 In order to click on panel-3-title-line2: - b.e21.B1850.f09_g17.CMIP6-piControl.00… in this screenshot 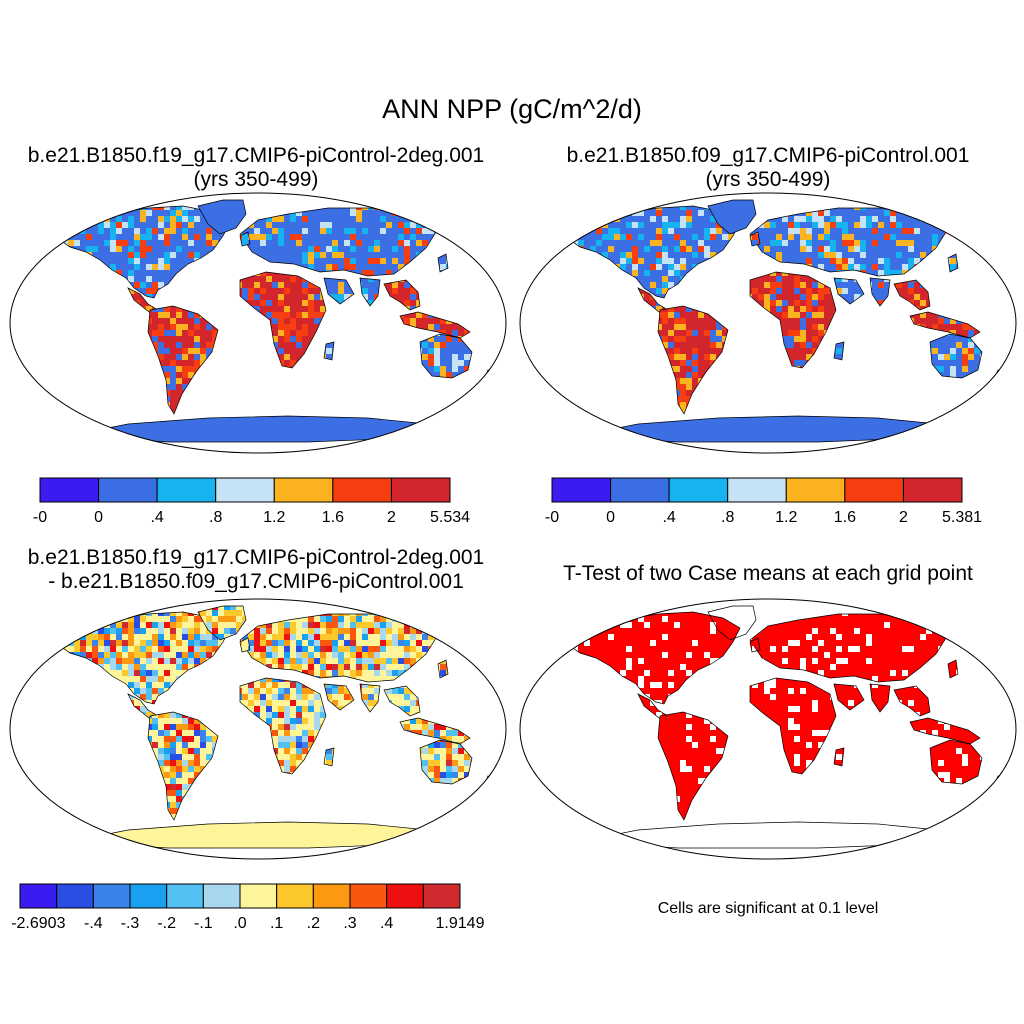, I will do `click(256, 581)`.